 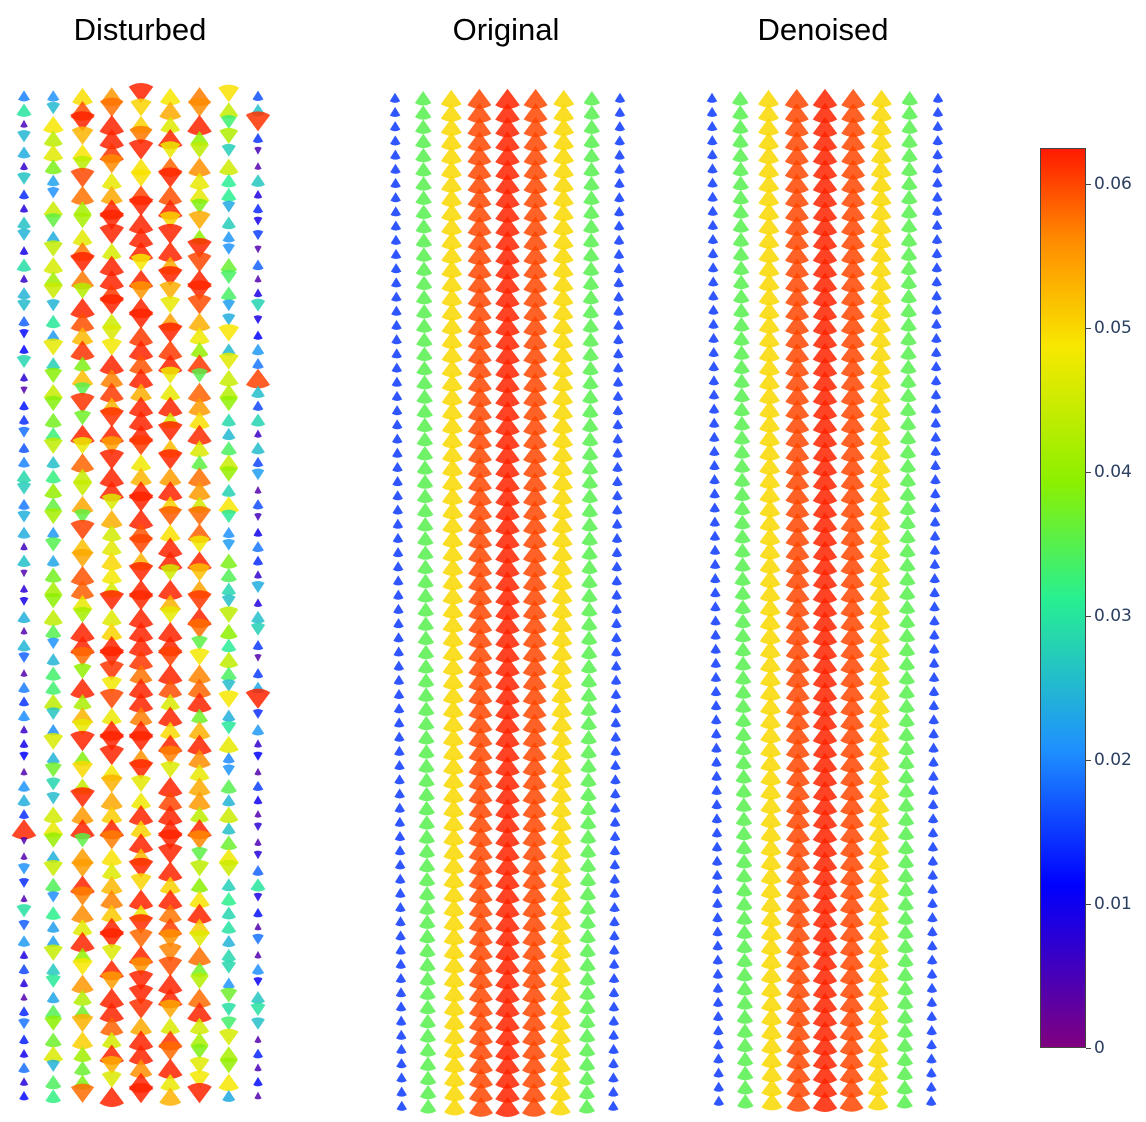 What do you see at coordinates (1113, 328) in the screenshot?
I see `colorbar-tick-label: 0.05` at bounding box center [1113, 328].